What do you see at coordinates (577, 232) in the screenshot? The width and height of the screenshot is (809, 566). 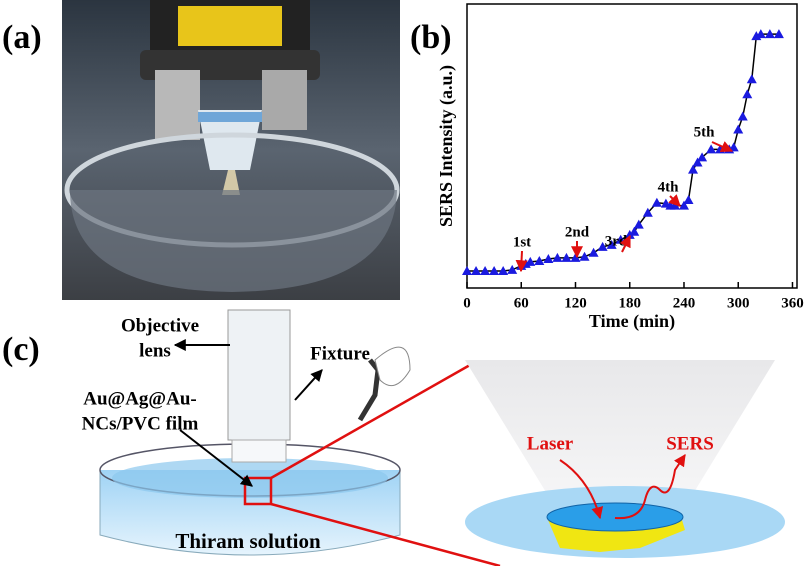 I see `annotation: 2nd` at bounding box center [577, 232].